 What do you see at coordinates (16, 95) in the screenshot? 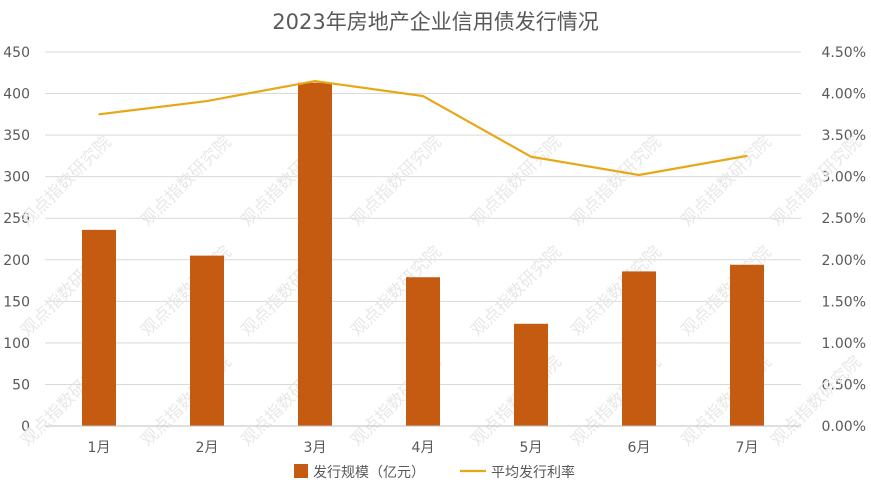
I see `left-tick-label: 400` at bounding box center [16, 95].